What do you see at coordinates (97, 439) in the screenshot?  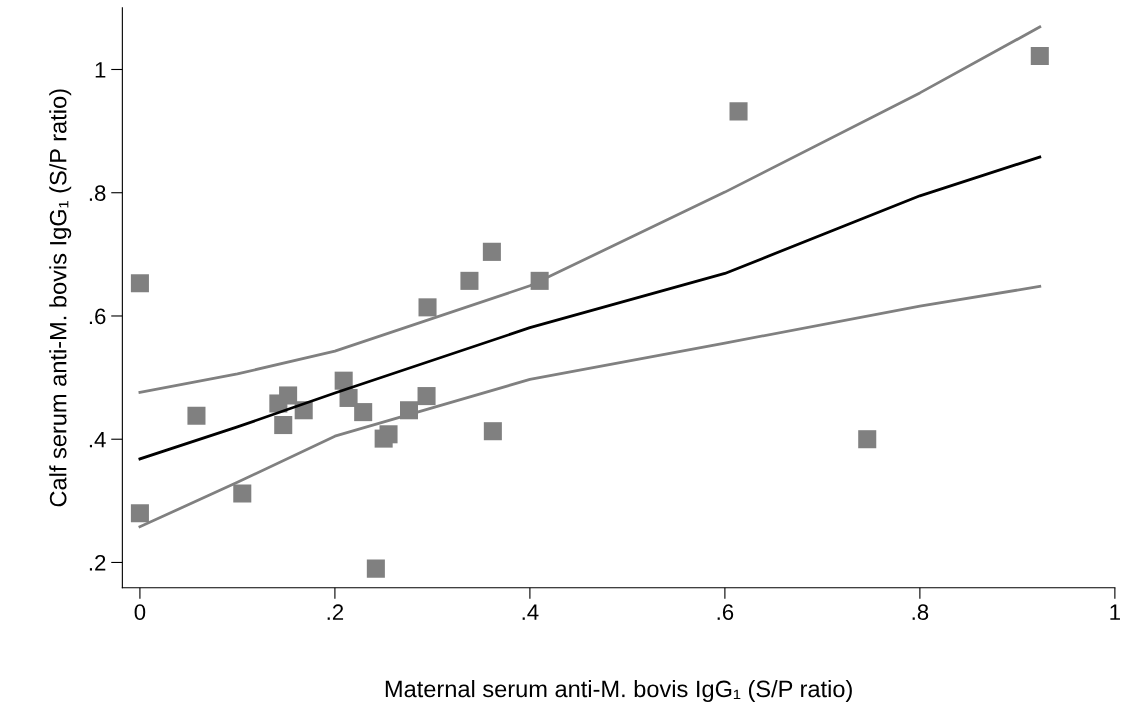 I see `y-tick-label: .4` at bounding box center [97, 439].